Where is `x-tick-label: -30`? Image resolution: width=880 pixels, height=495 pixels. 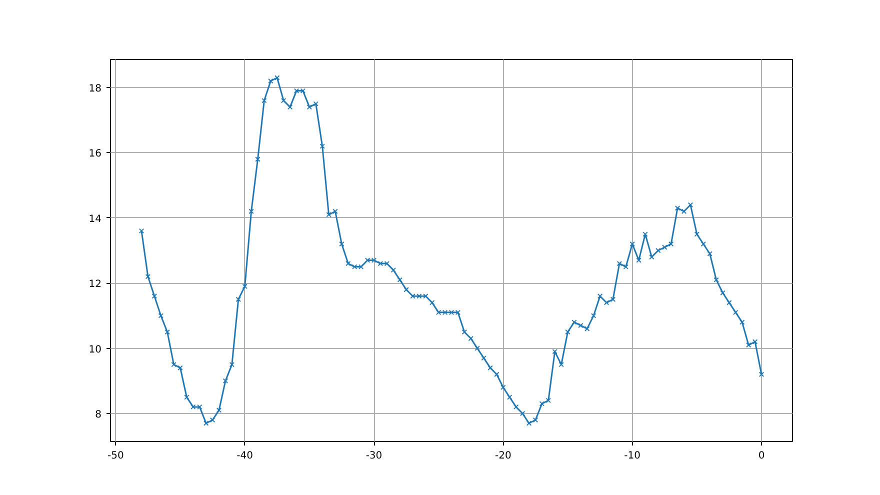
x-tick-label: -30 is located at coordinates (374, 456).